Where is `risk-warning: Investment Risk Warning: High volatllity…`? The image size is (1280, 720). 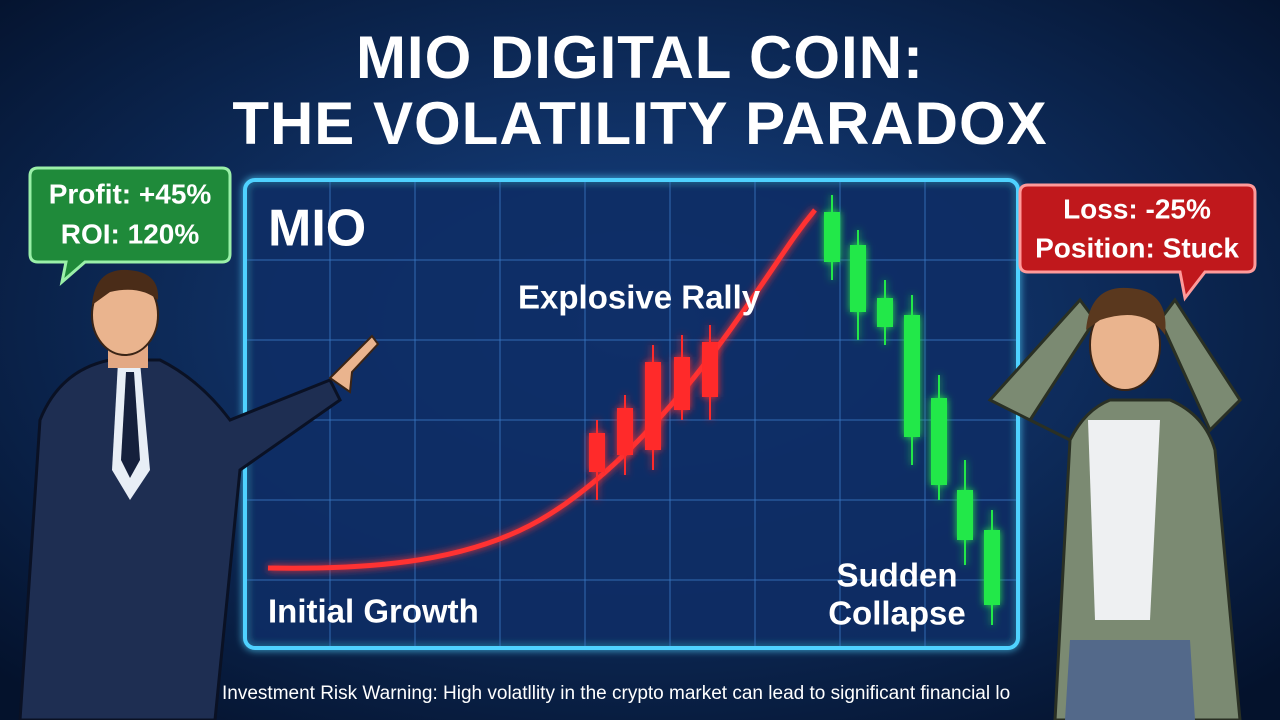
risk-warning: Investment Risk Warning: High volatllity… is located at coordinates (616, 693).